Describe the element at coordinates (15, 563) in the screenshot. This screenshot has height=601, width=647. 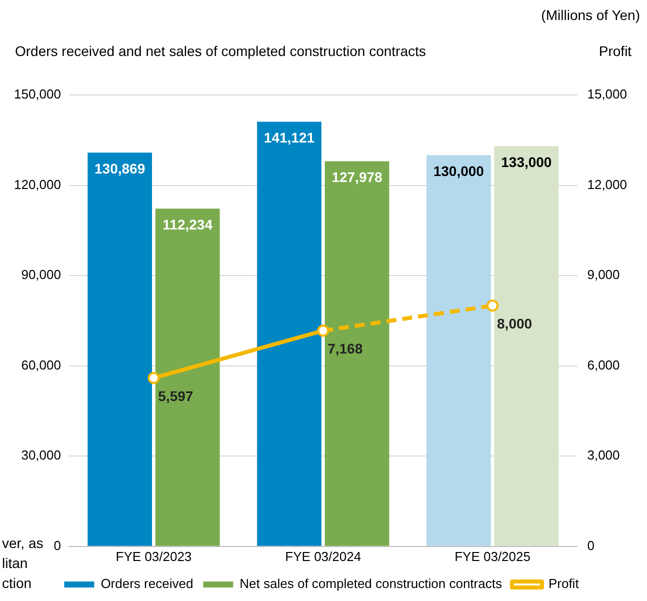
I see `text: litan` at that location.